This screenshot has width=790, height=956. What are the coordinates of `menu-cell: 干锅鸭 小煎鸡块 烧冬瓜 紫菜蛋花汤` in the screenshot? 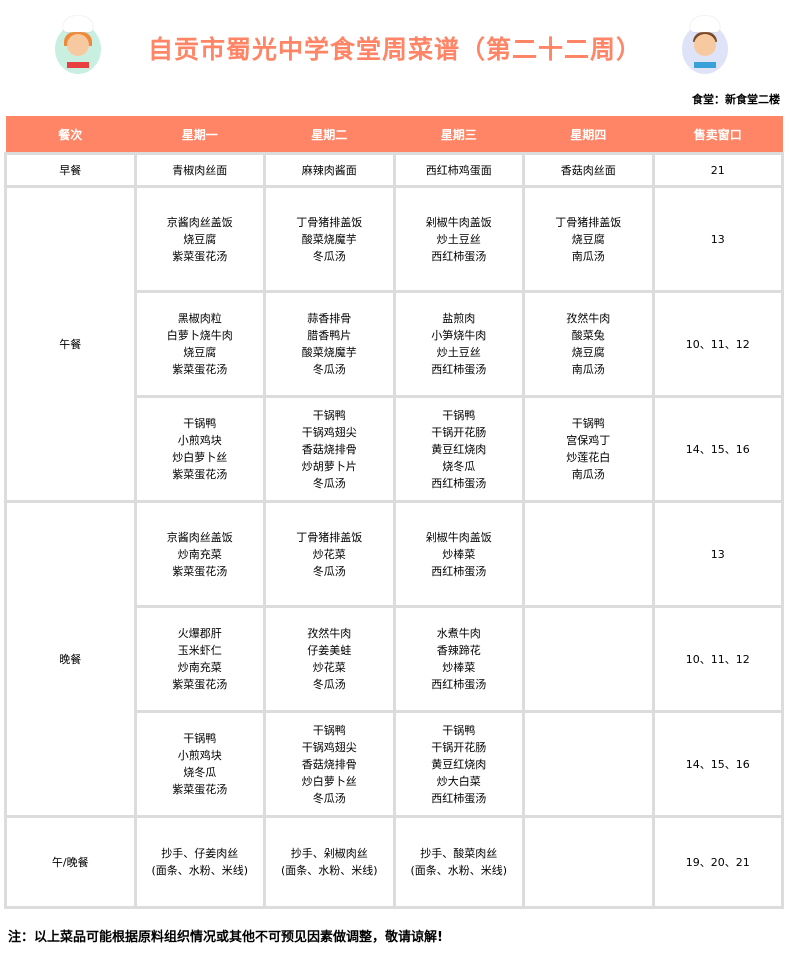 It's located at (199, 764).